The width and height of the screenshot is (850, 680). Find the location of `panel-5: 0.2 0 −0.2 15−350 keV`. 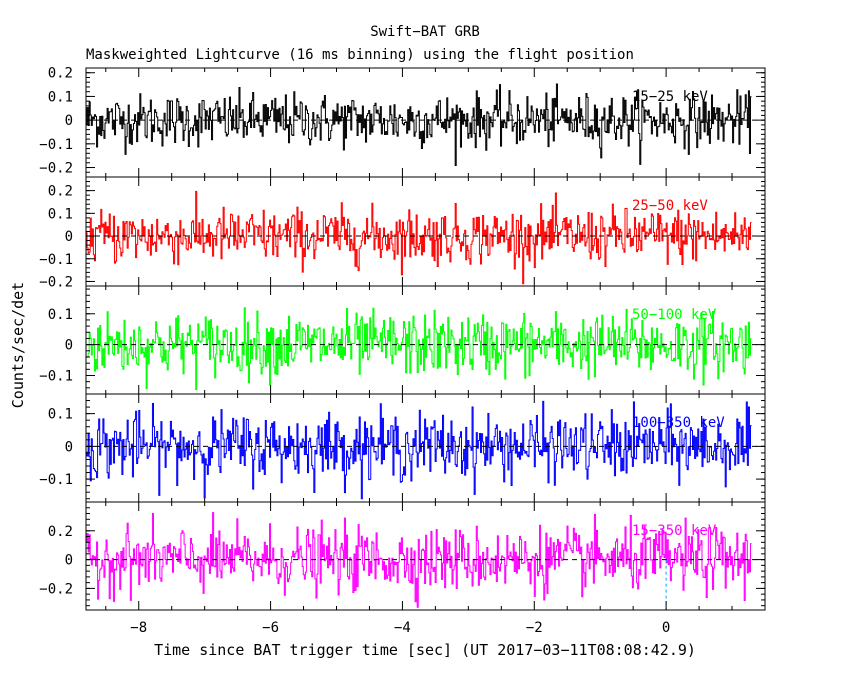

panel-5: 0.2 0 −0.2 15−350 keV is located at coordinates (402, 556).